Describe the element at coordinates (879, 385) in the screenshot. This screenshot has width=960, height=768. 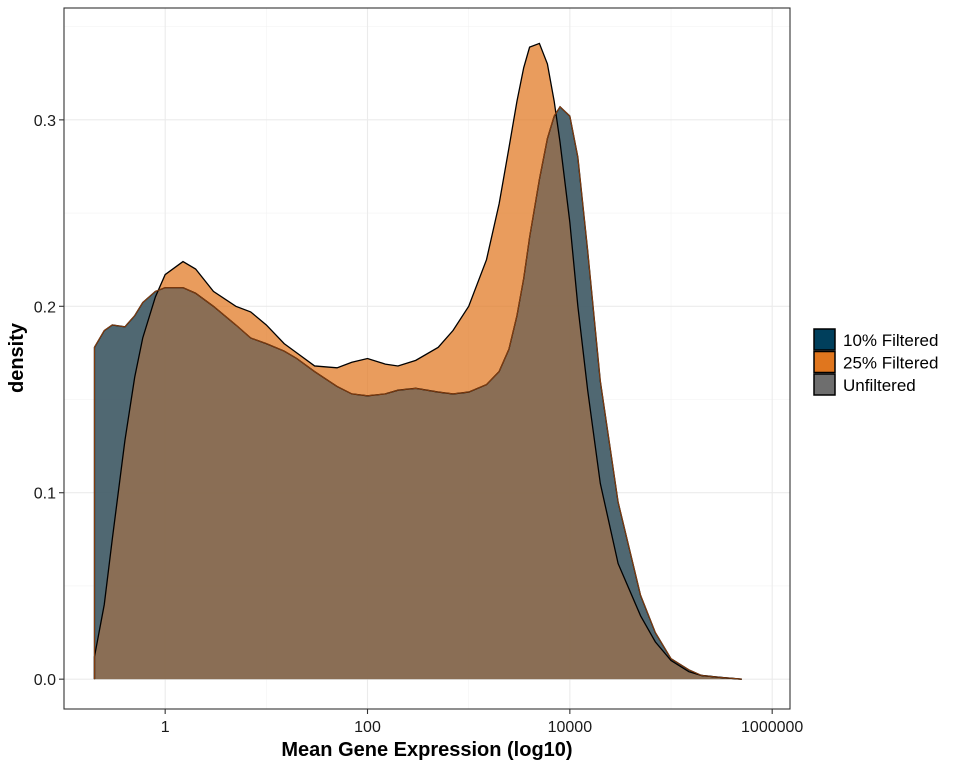
I see `legend-label: Unfiltered` at that location.